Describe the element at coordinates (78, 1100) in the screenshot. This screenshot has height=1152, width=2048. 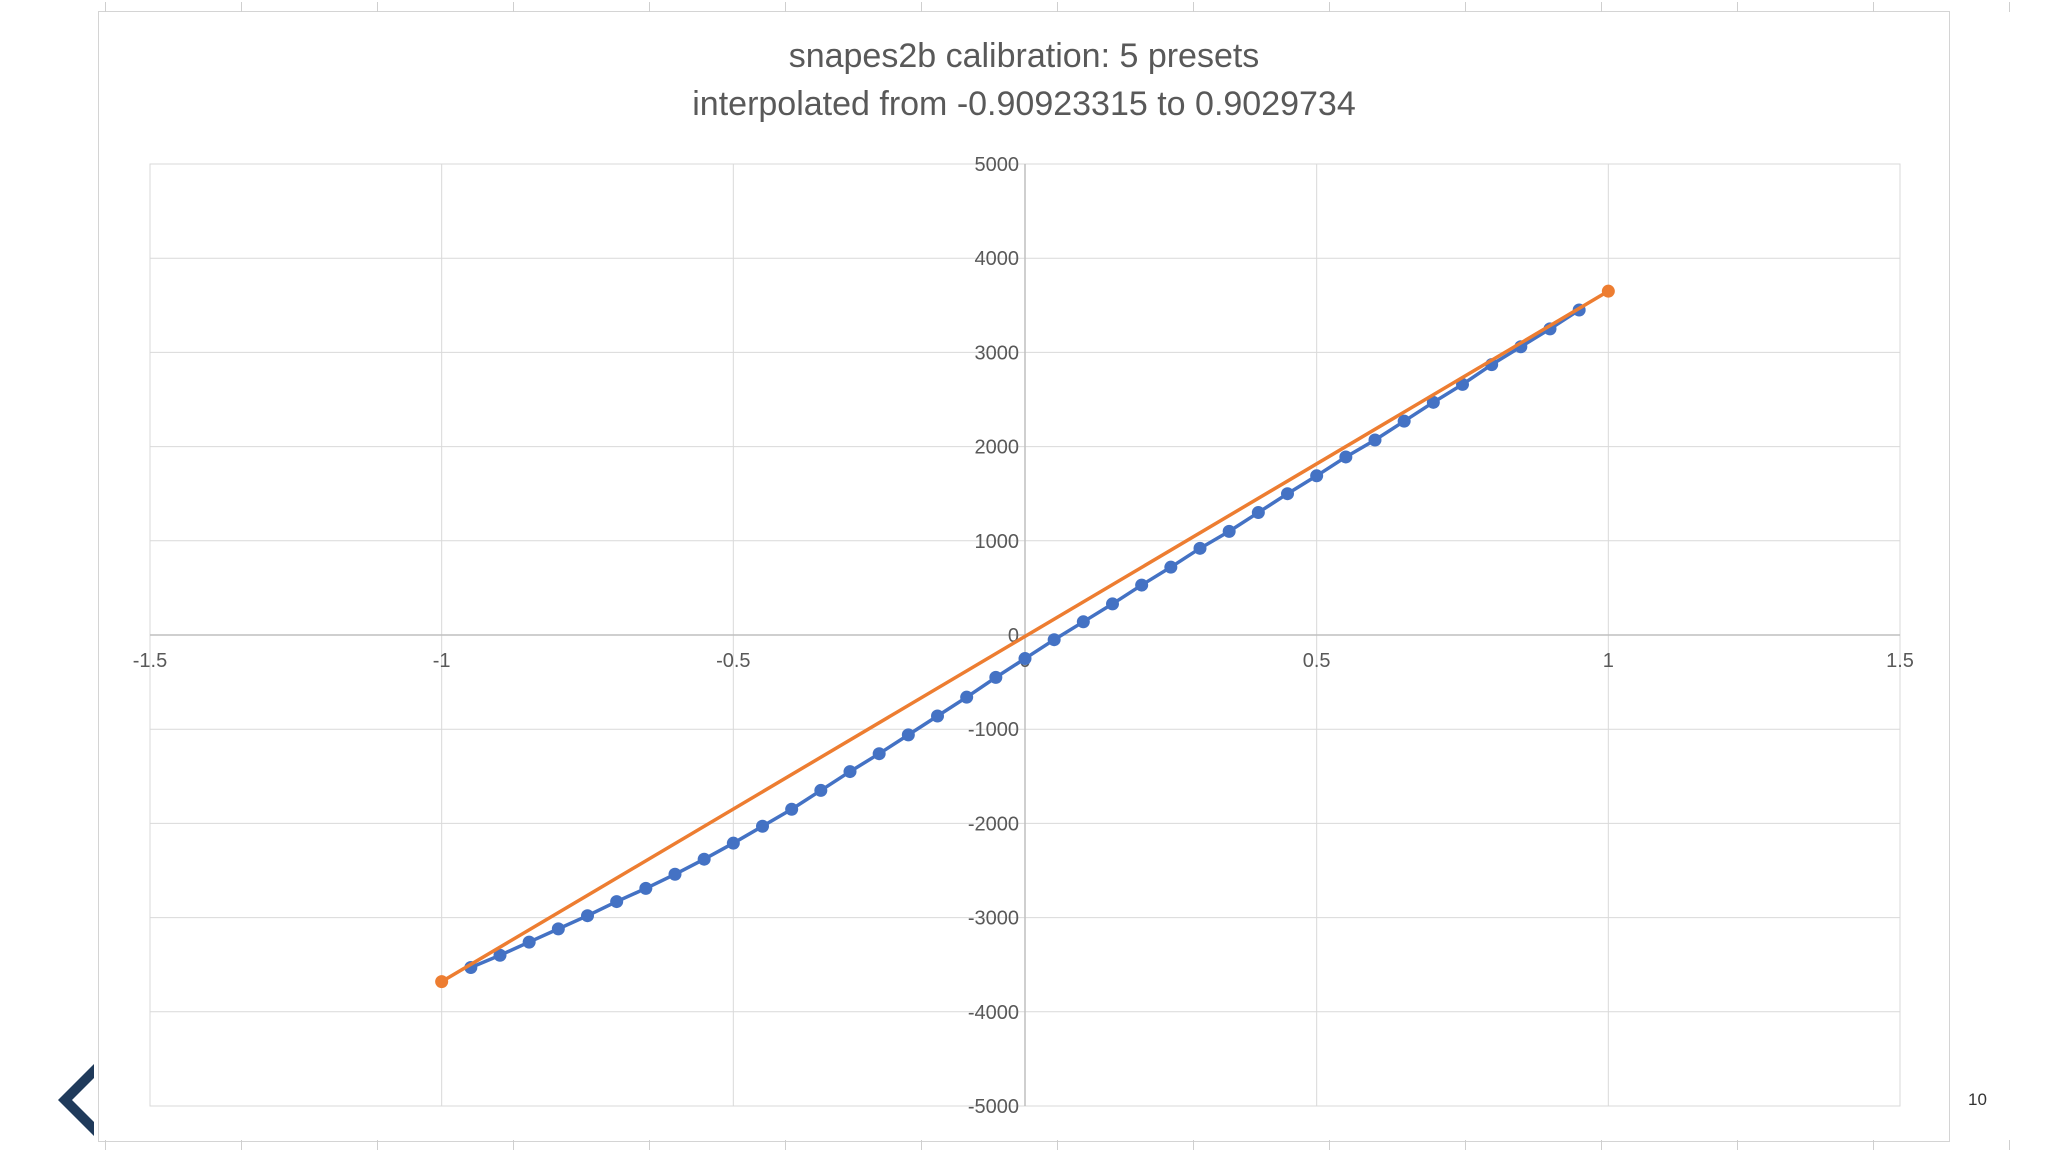
I see `chevron-left-icon` at that location.